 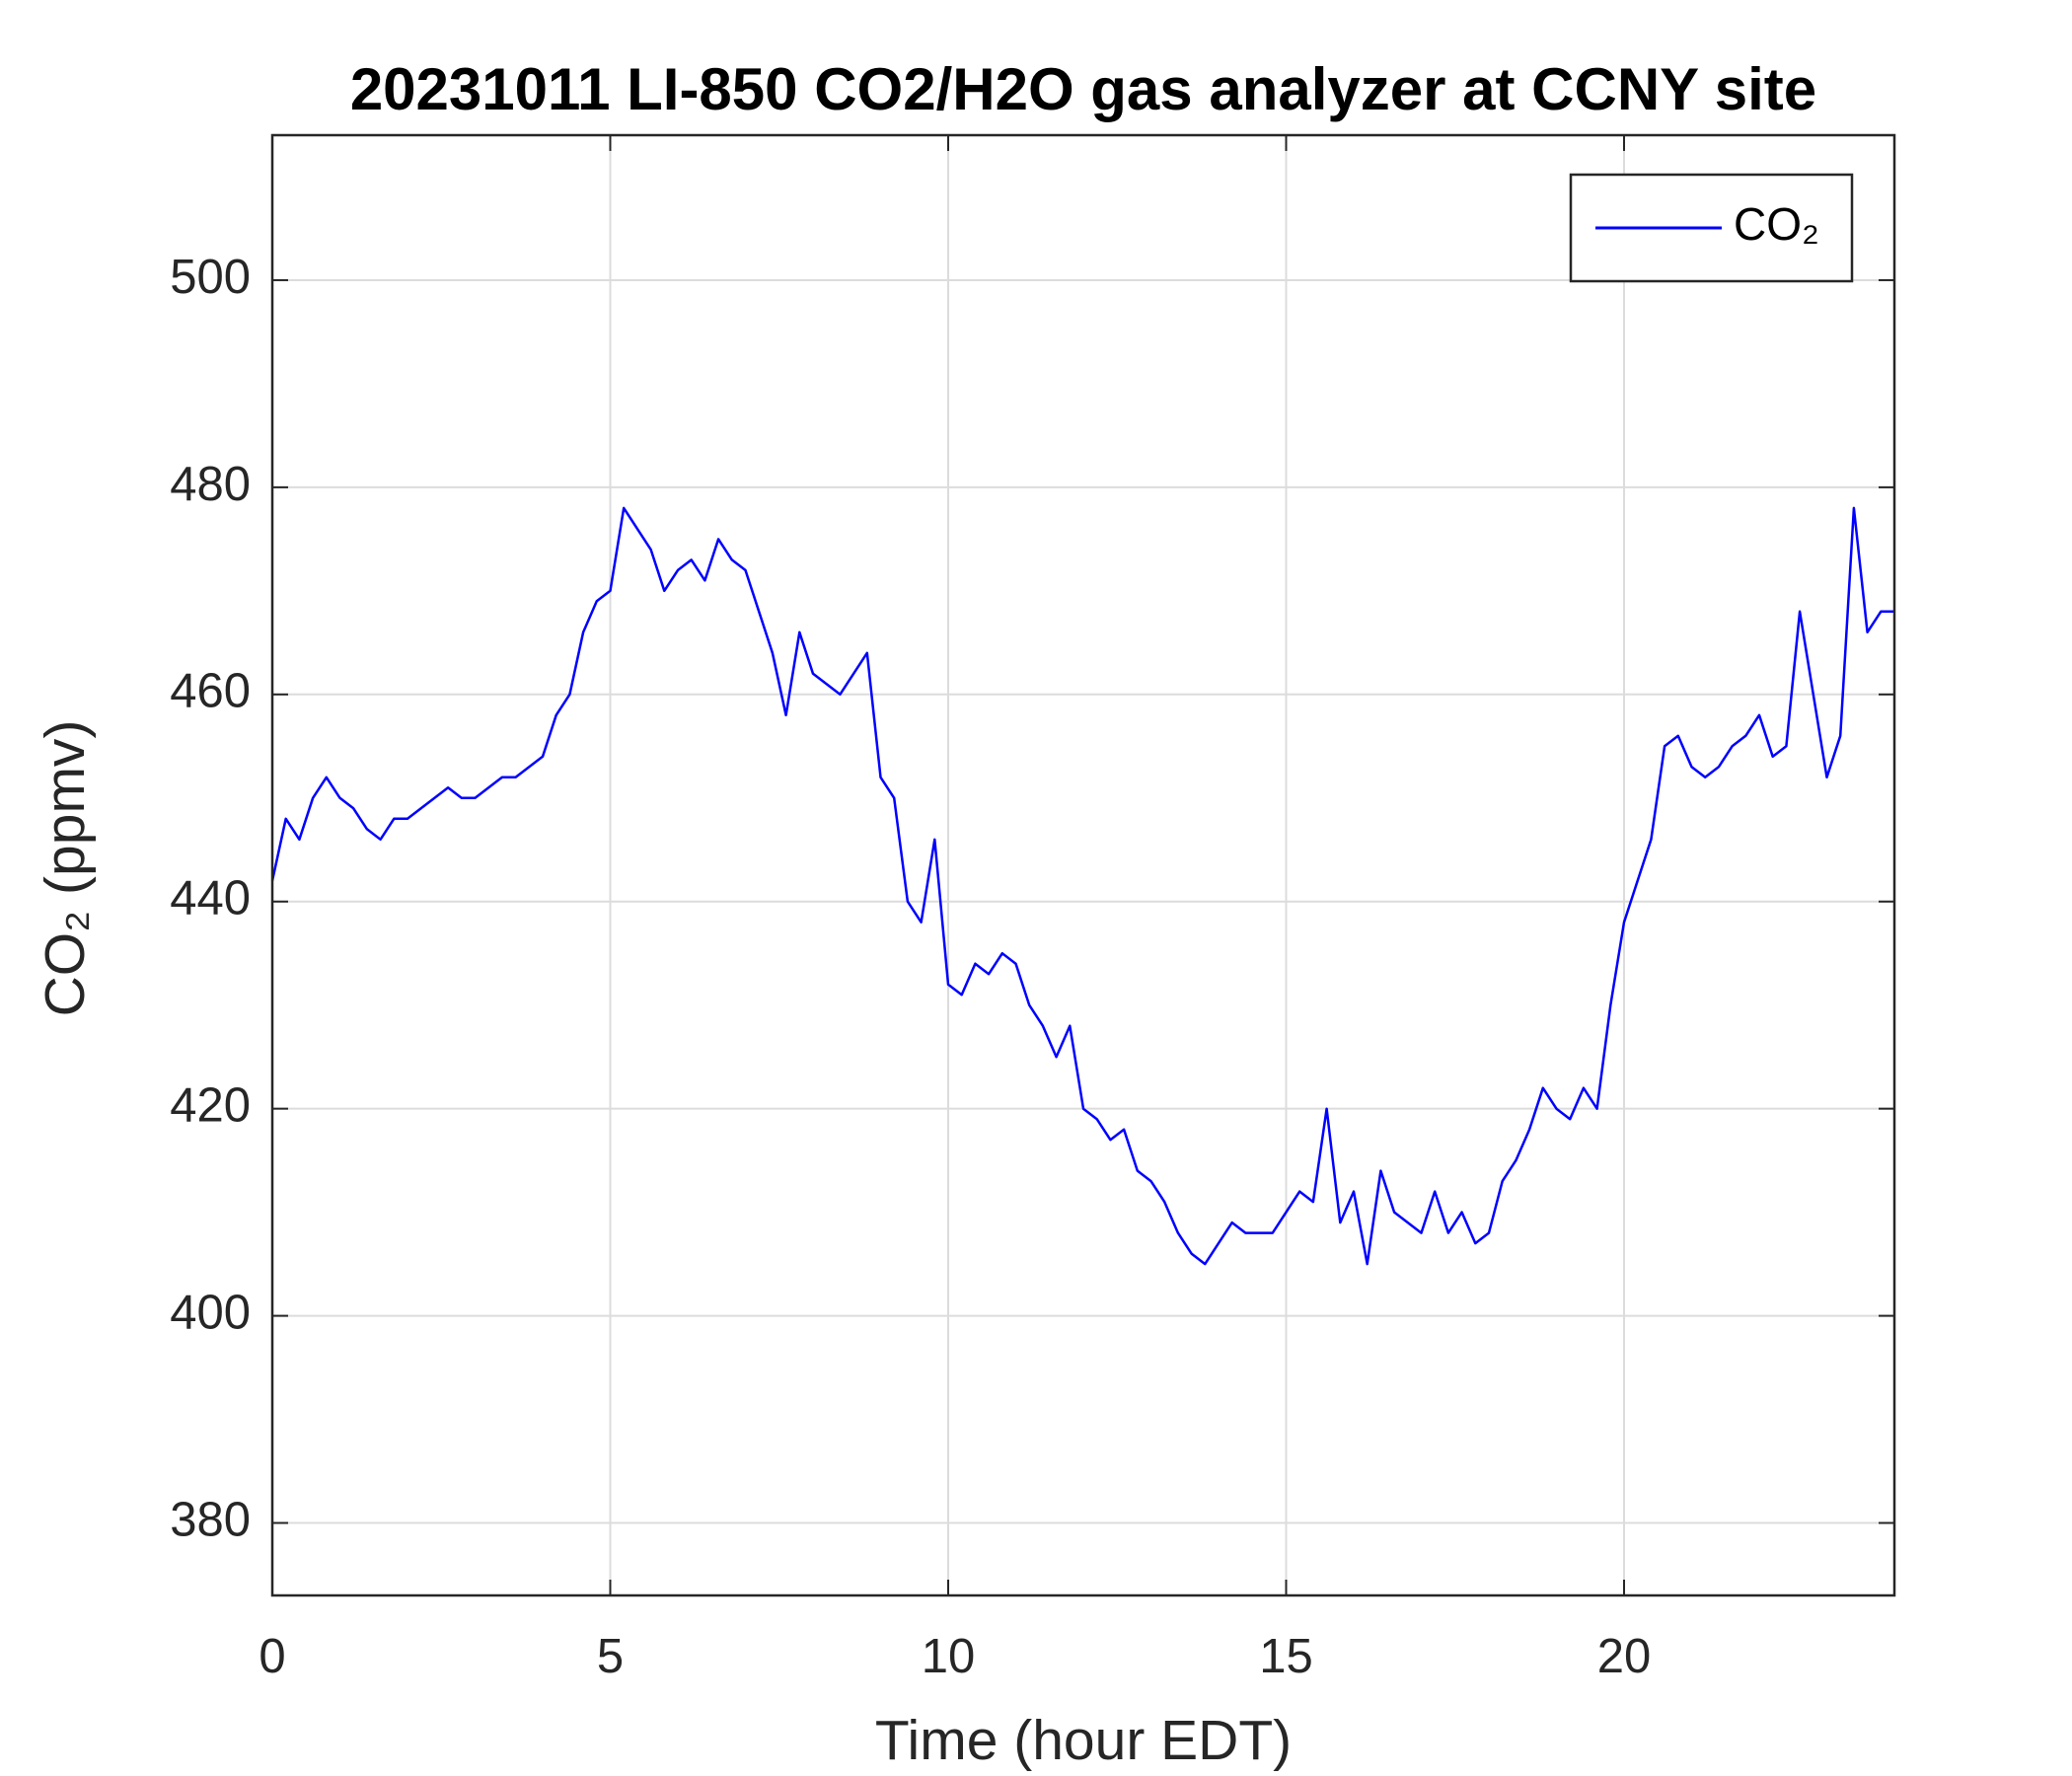 What do you see at coordinates (1083, 1741) in the screenshot?
I see `x-axis-label: Time (hour EDT)` at bounding box center [1083, 1741].